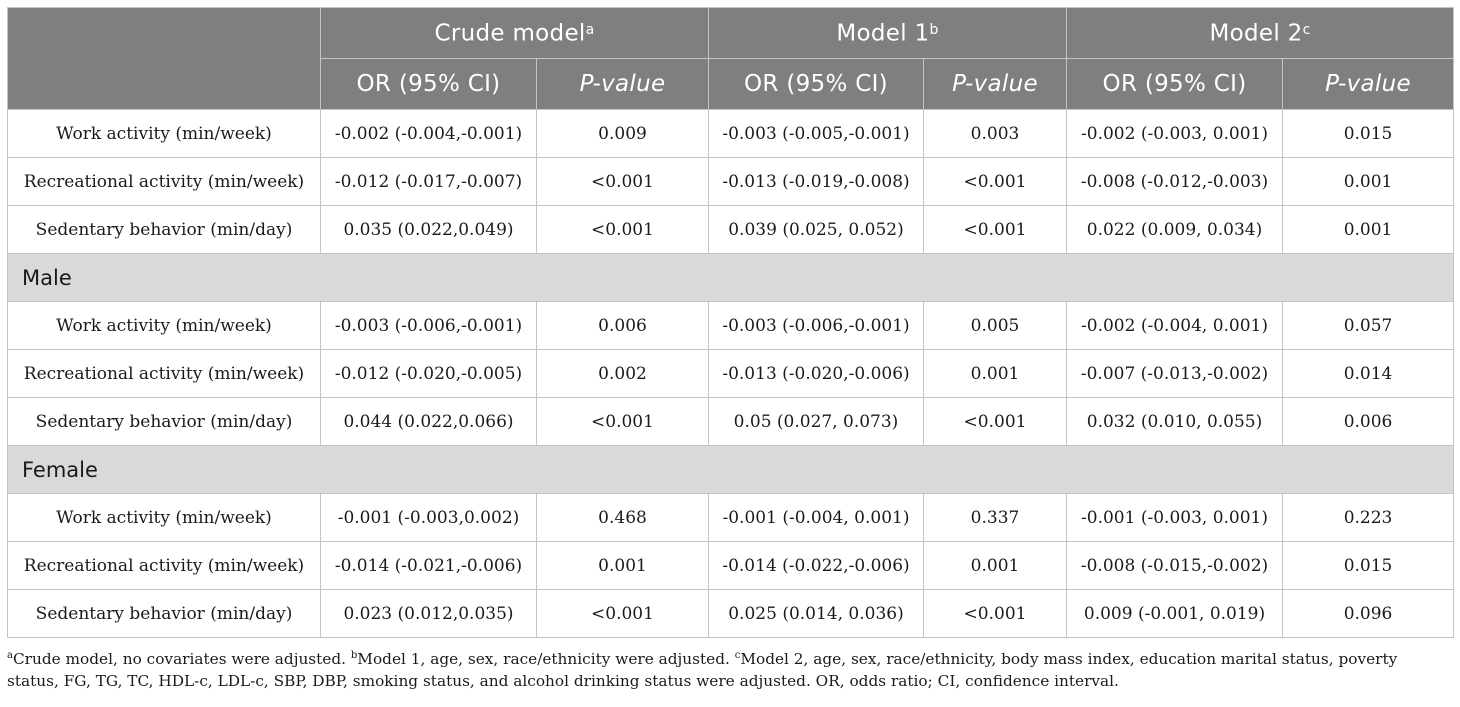 Image resolution: width=1460 pixels, height=707 pixels. What do you see at coordinates (428, 133) in the screenshot?
I see `crude-or-cell: -0.002 (-0.004,-0.001)` at bounding box center [428, 133].